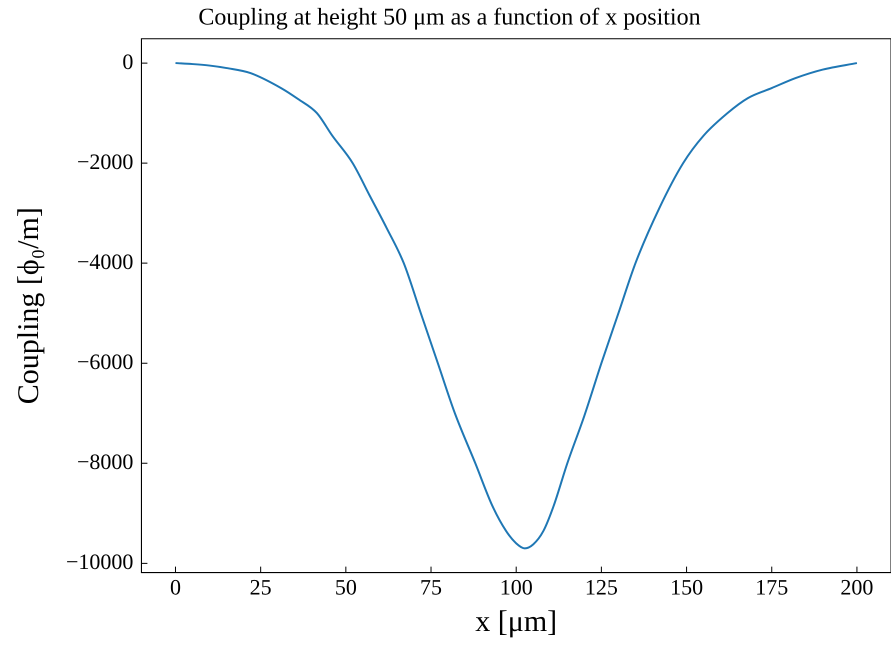  Describe the element at coordinates (431, 587) in the screenshot. I see `x-tick-label: 75` at that location.